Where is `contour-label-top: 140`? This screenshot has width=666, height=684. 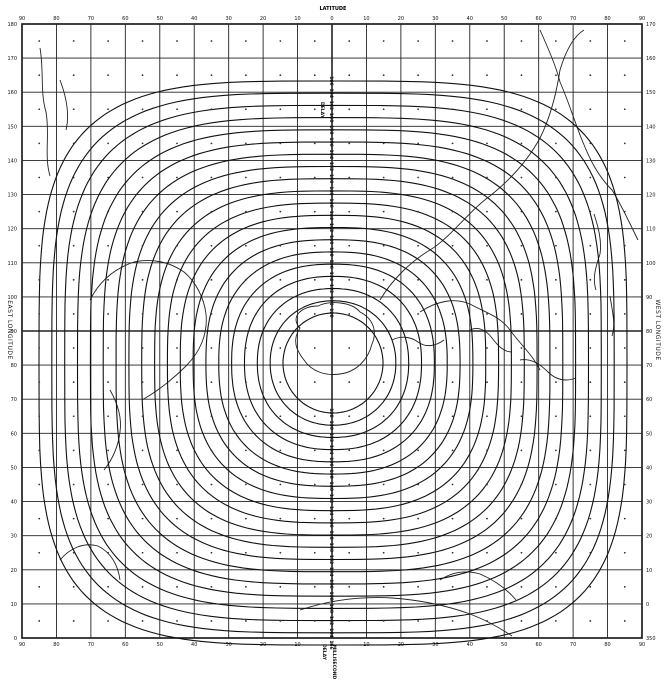 contour-label-top: 140 is located at coordinates (331, 239).